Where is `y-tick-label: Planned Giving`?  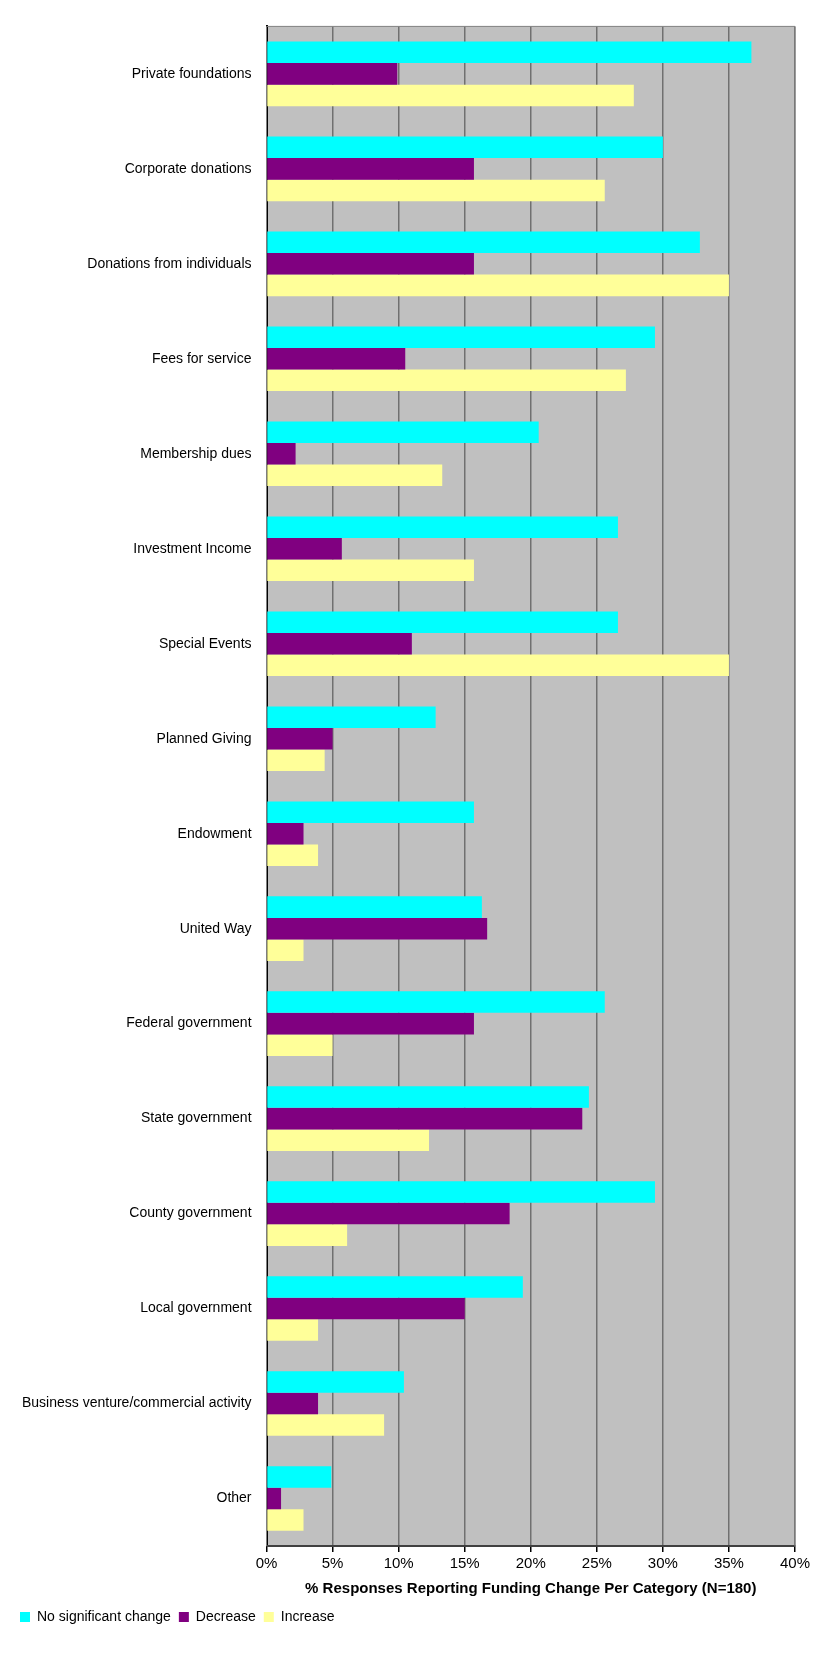 y-tick-label: Planned Giving is located at coordinates (204, 737).